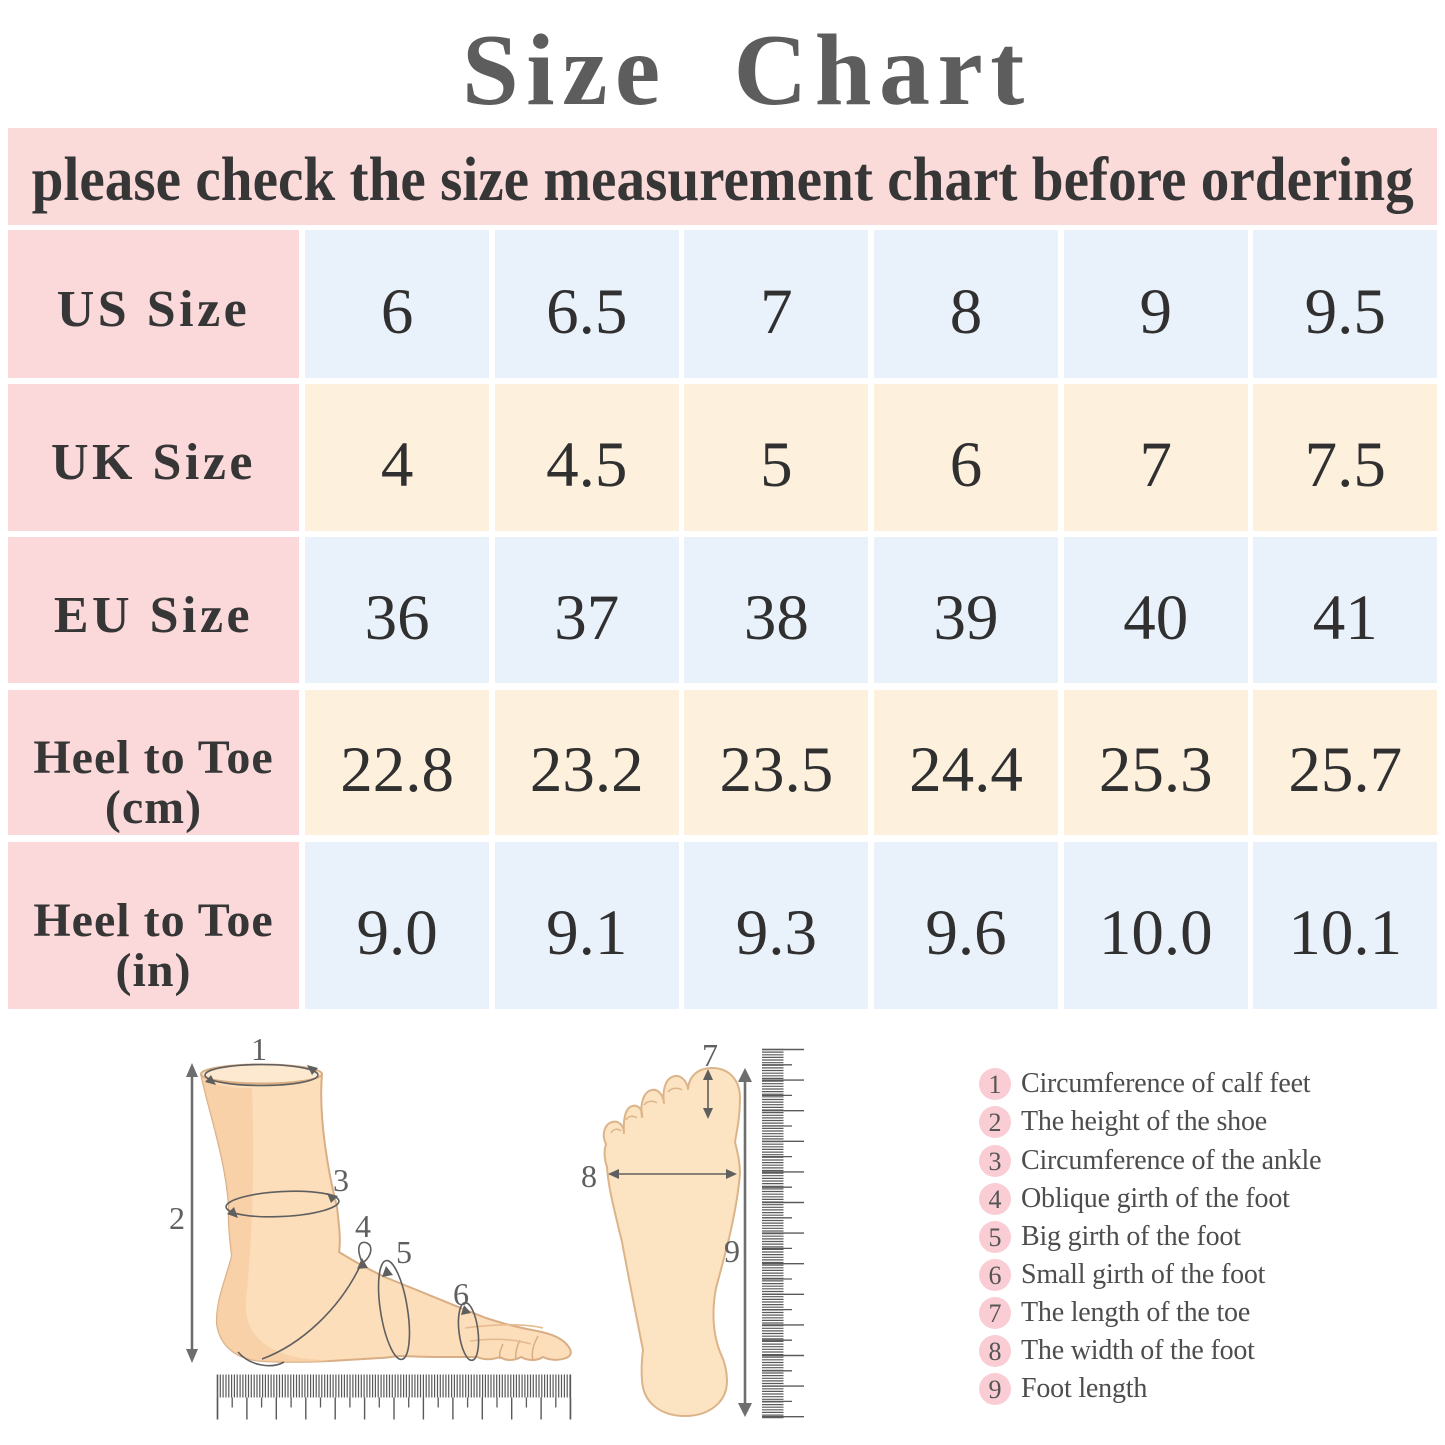 The image size is (1445, 1445). I want to click on svg-text: 9, so click(732, 1251).